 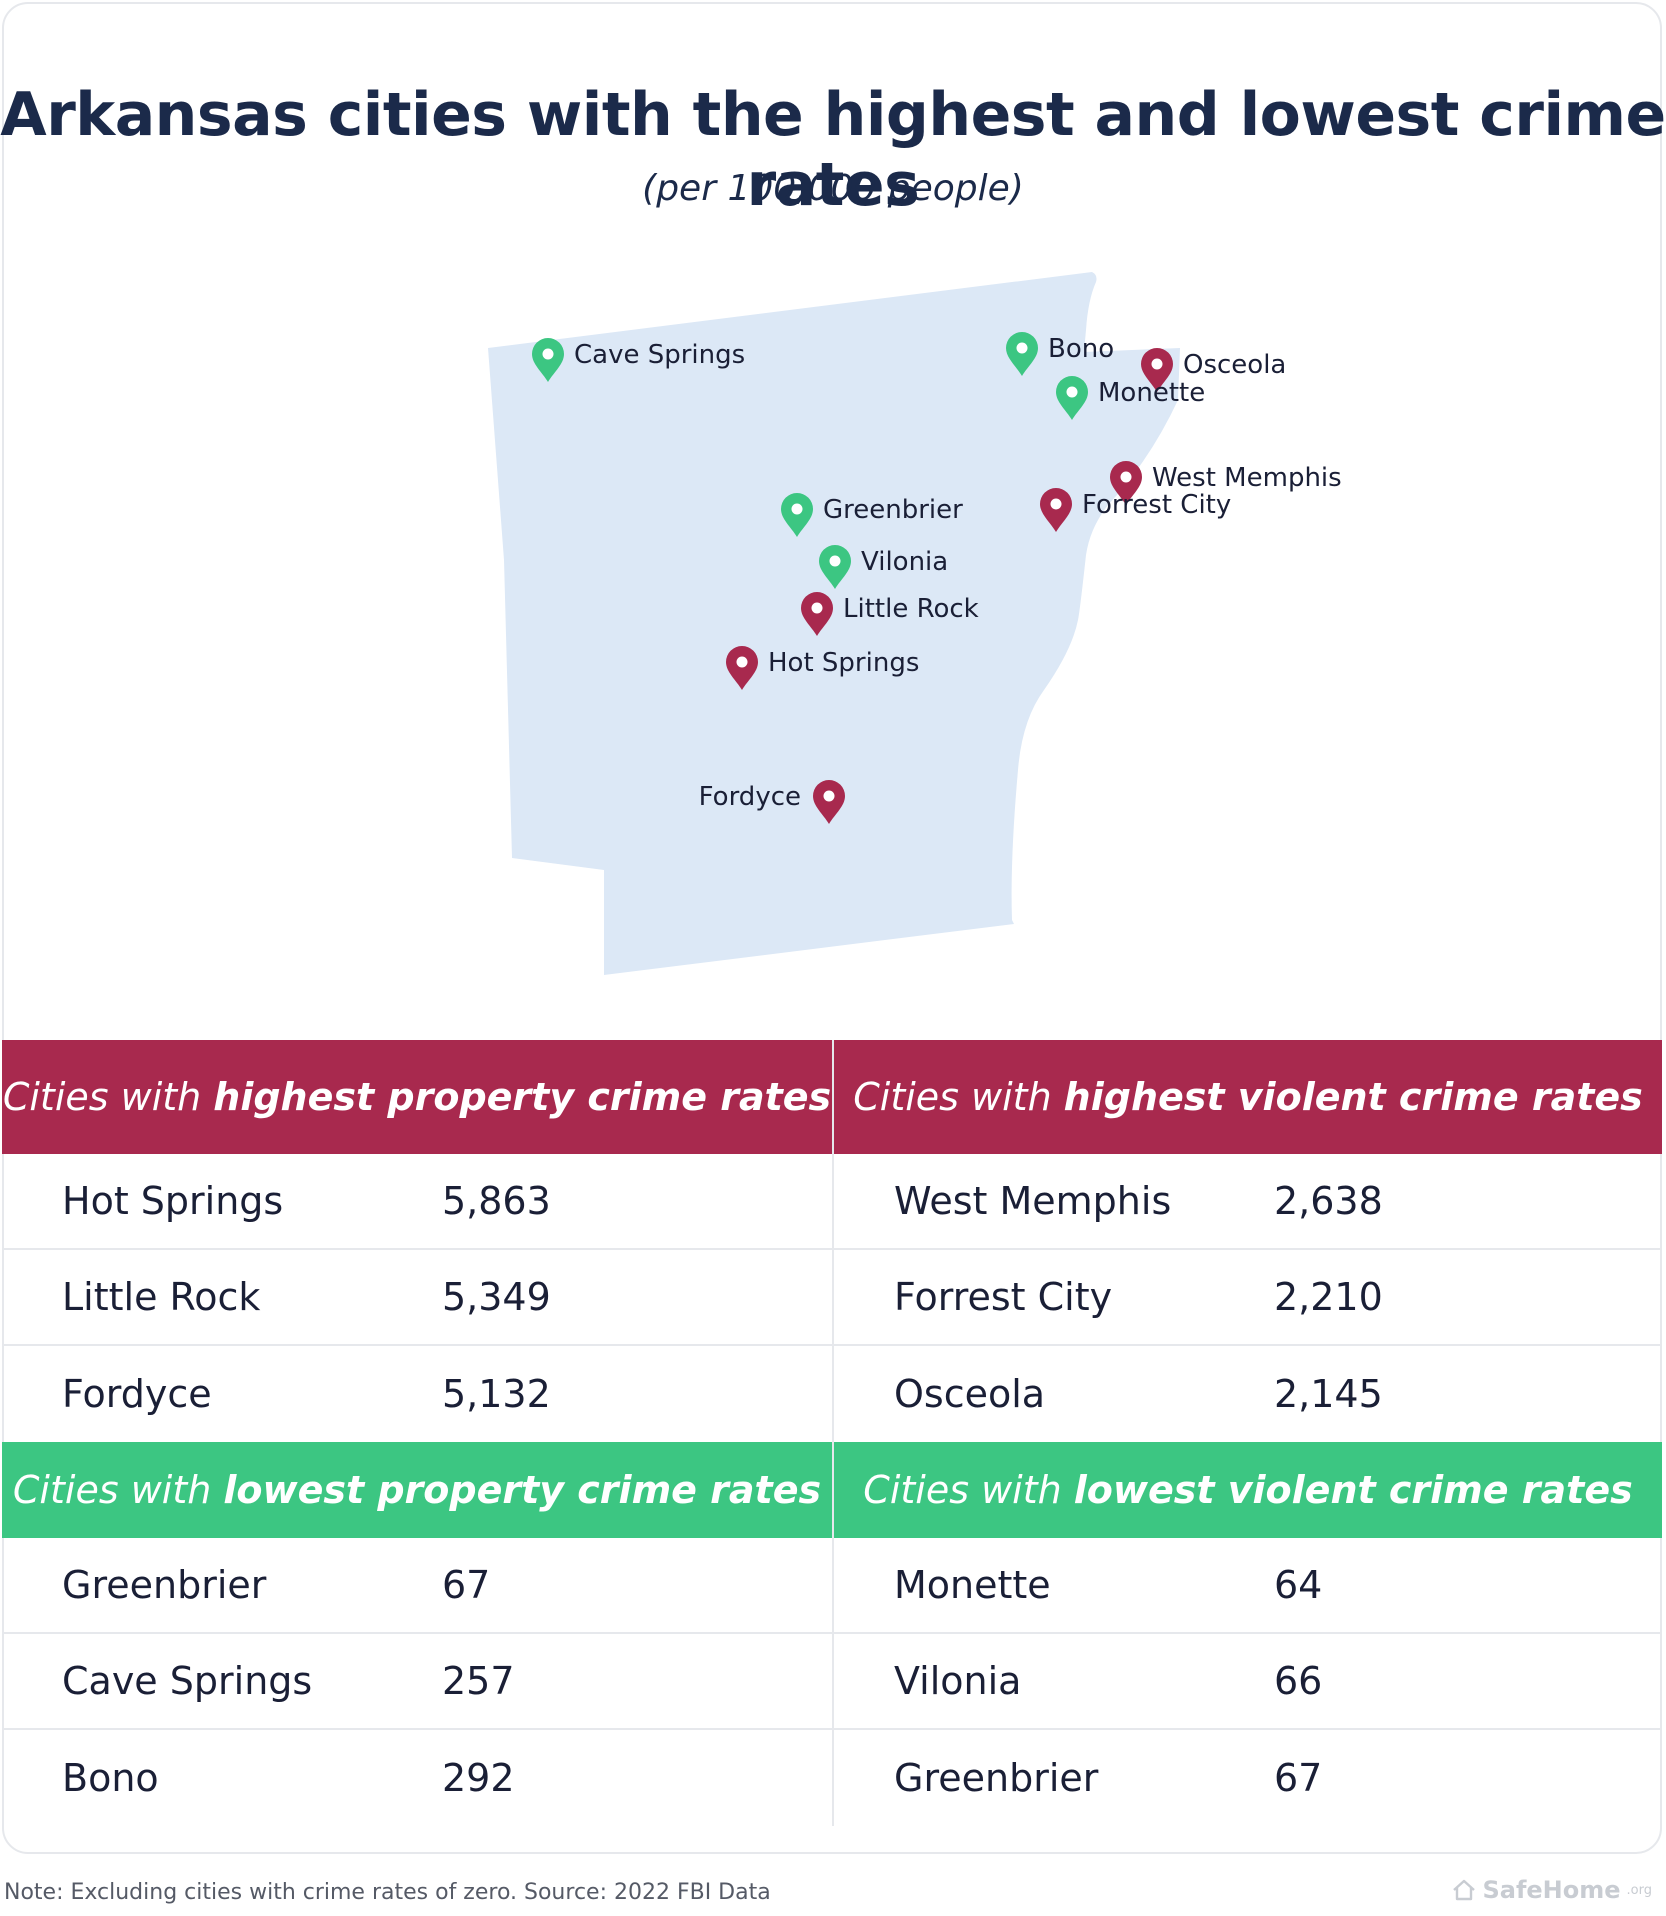 I want to click on city-name: West Memphis, so click(x=1033, y=1201).